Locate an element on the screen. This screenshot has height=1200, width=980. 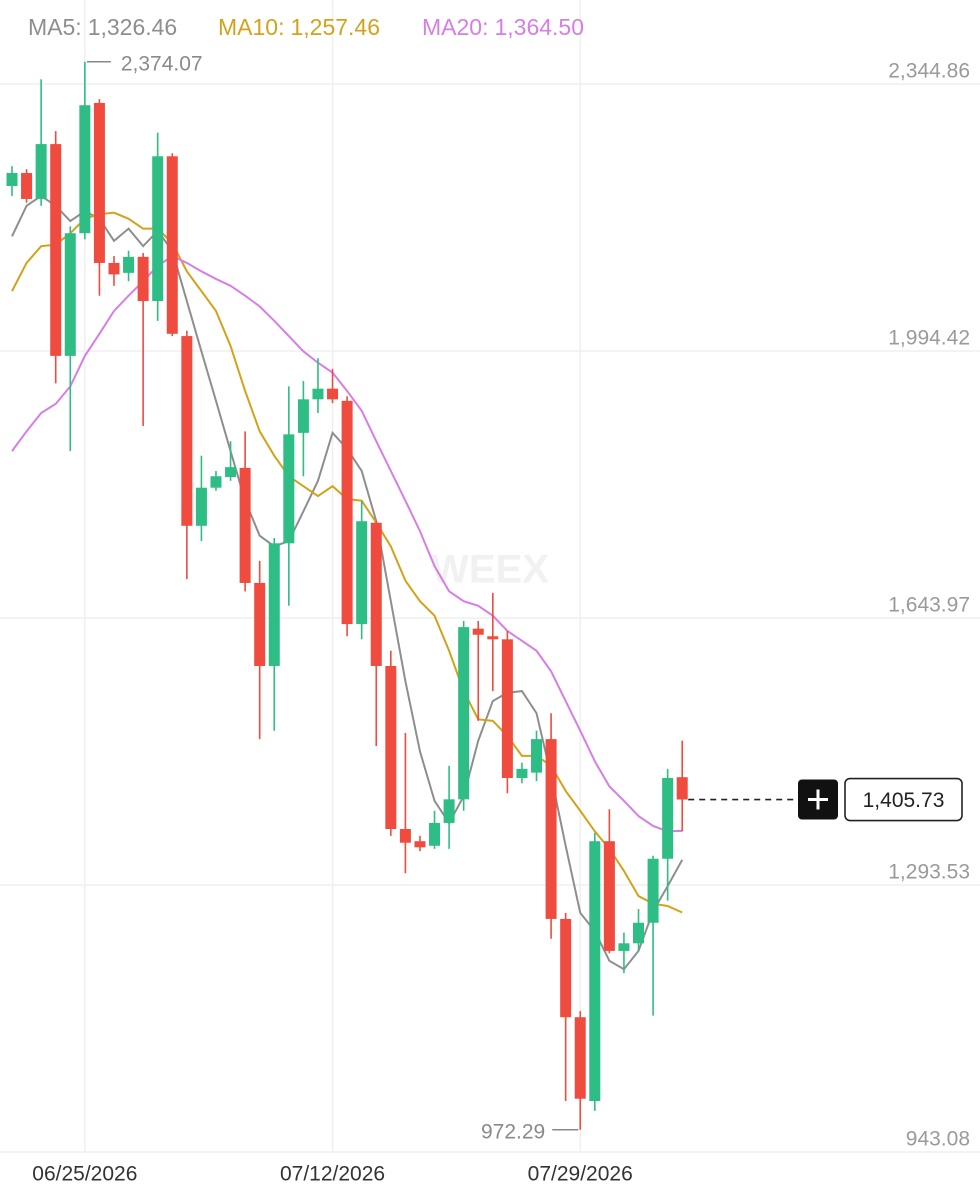
x-tick-label: 06/25/2026 is located at coordinates (84, 1174).